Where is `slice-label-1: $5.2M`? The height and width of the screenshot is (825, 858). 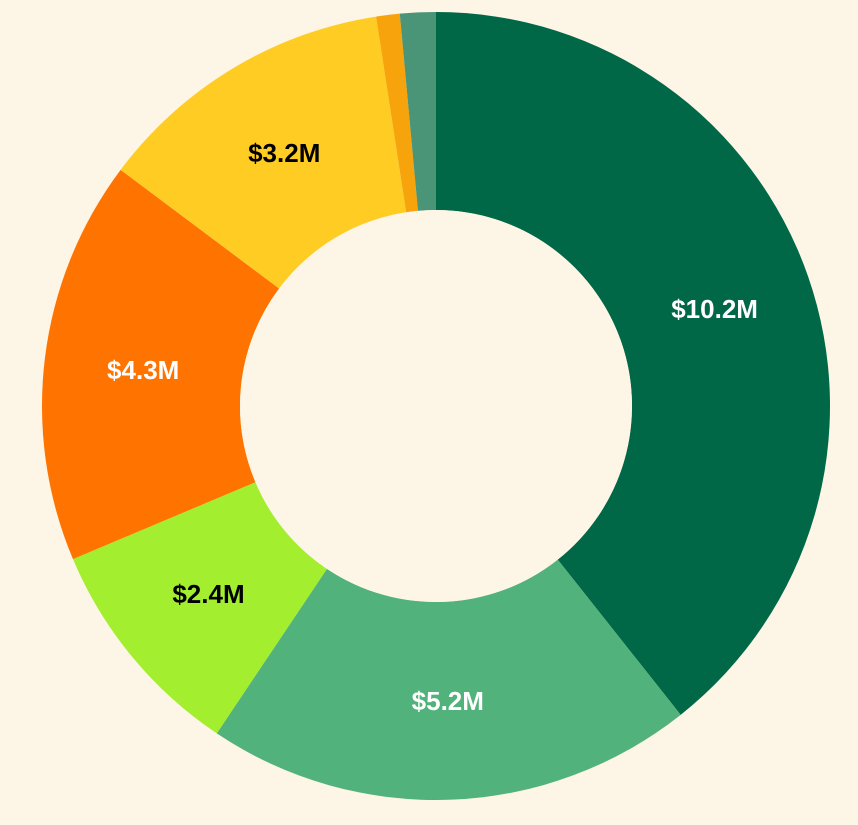 slice-label-1: $5.2M is located at coordinates (448, 701).